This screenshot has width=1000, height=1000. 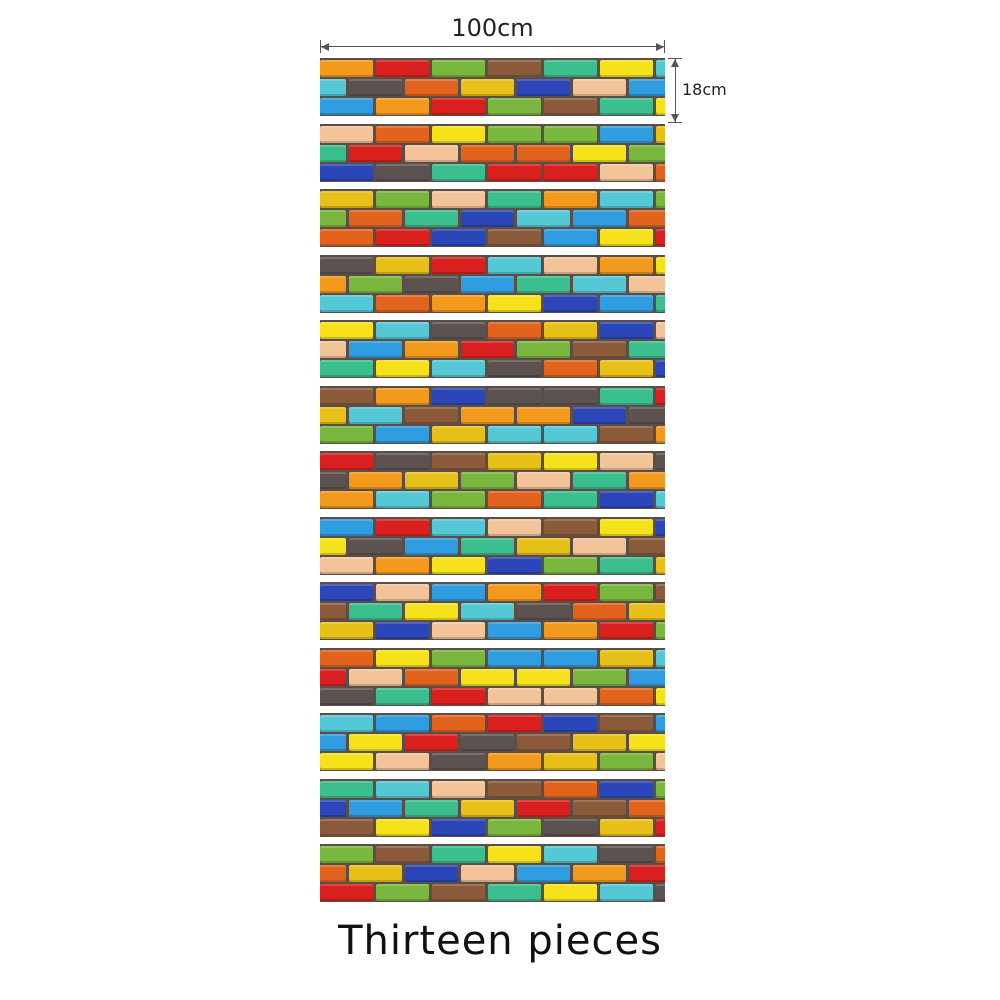 What do you see at coordinates (492, 46) in the screenshot?
I see `width-dimension-line` at bounding box center [492, 46].